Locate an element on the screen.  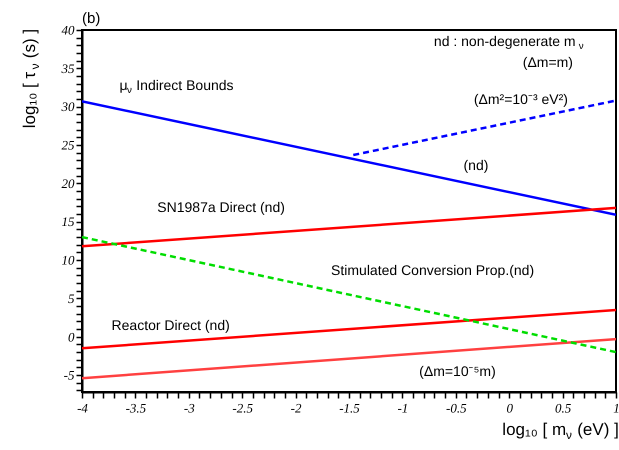
x-tick-label: -2.5 is located at coordinates (243, 408).